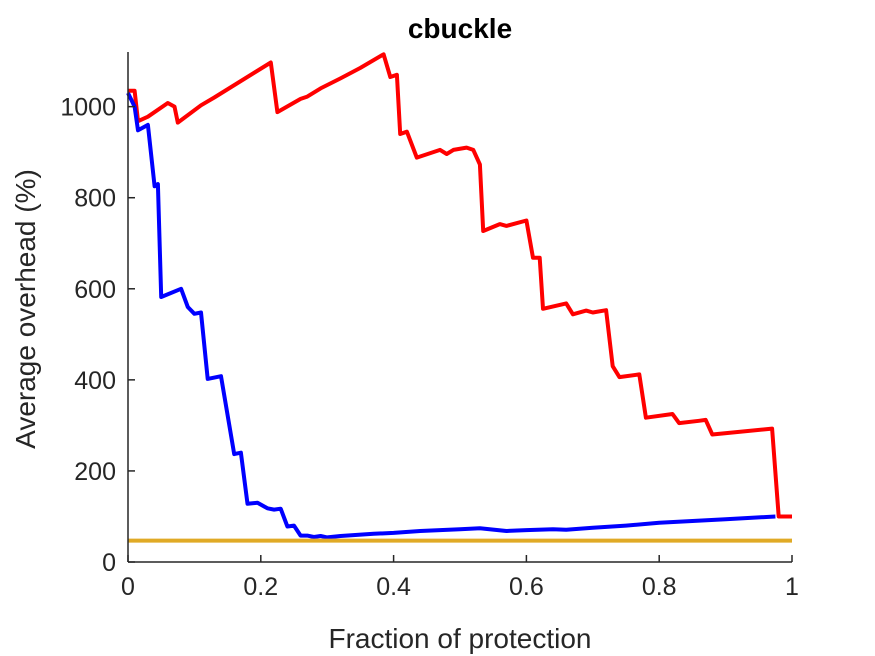 Image resolution: width=875 pixels, height=656 pixels. Describe the element at coordinates (25, 309) in the screenshot. I see `y-axis-label: Average overhead (%)` at that location.